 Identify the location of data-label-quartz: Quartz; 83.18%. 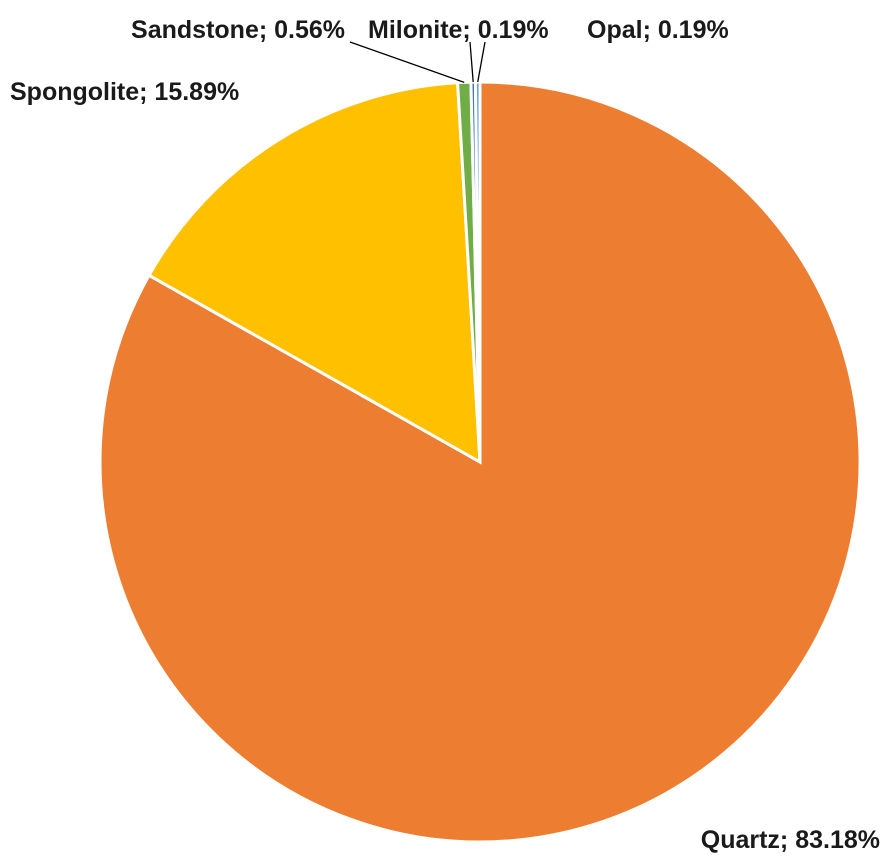
(790, 840).